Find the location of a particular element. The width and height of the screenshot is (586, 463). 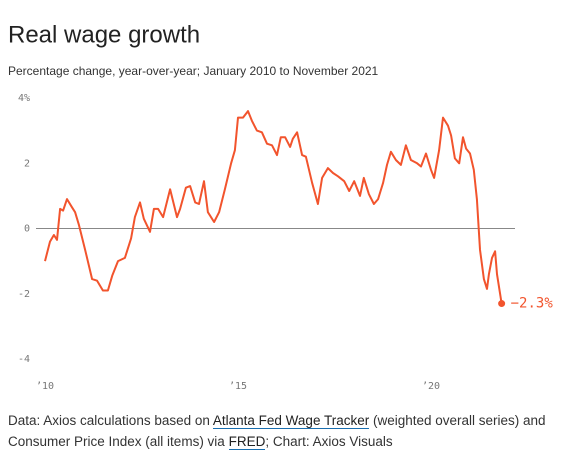

end-label: −2.3% is located at coordinates (532, 304).